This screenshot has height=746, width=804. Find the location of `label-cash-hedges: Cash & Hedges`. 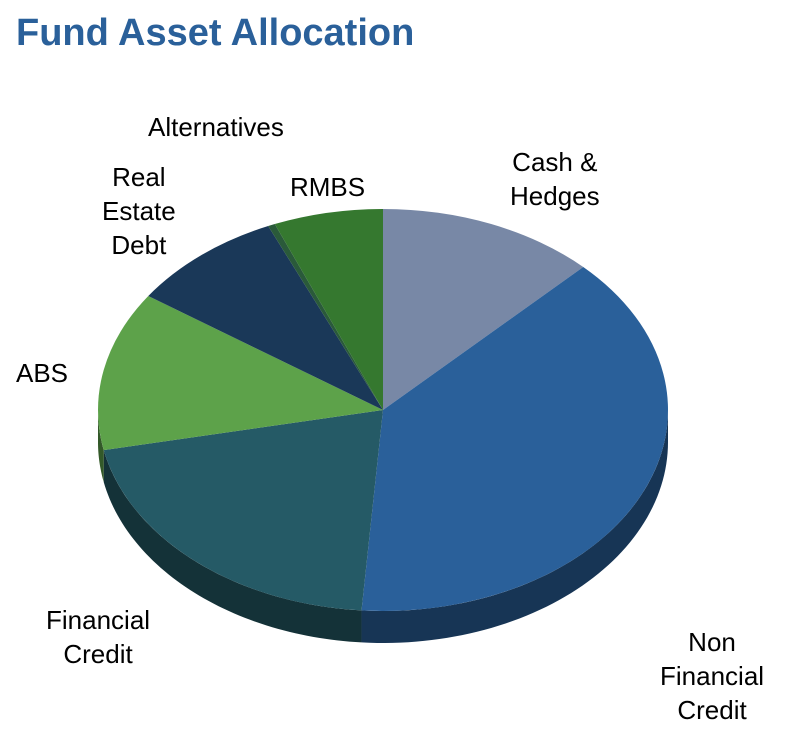

label-cash-hedges: Cash & Hedges is located at coordinates (555, 179).